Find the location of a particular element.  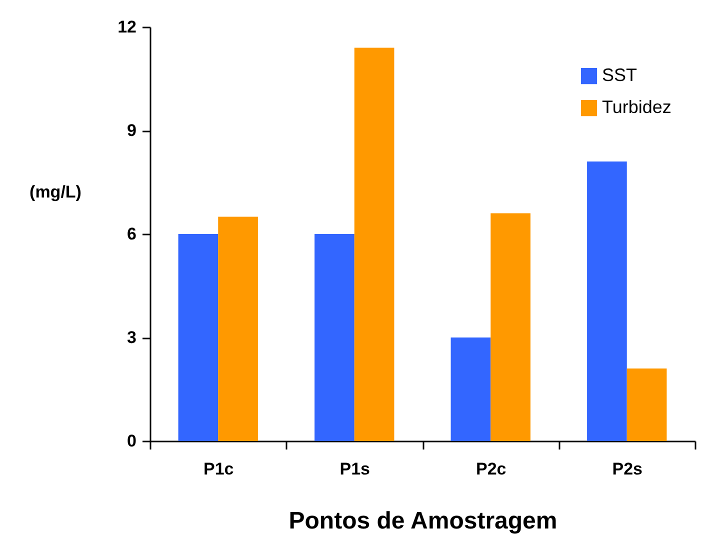

x-tick-label: P1s is located at coordinates (355, 469).